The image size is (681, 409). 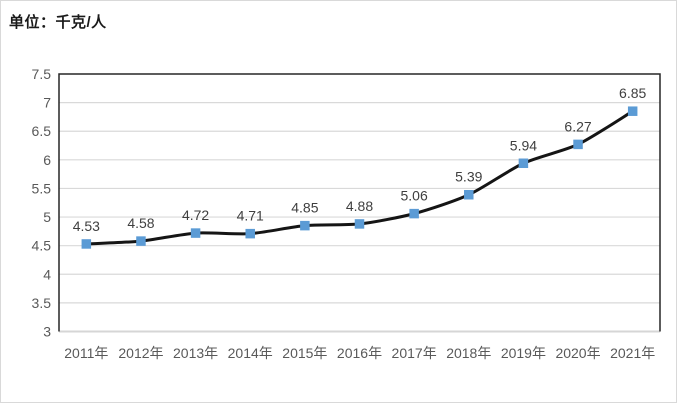 What do you see at coordinates (577, 353) in the screenshot?
I see `x-axis-tick-label: 2020年` at bounding box center [577, 353].